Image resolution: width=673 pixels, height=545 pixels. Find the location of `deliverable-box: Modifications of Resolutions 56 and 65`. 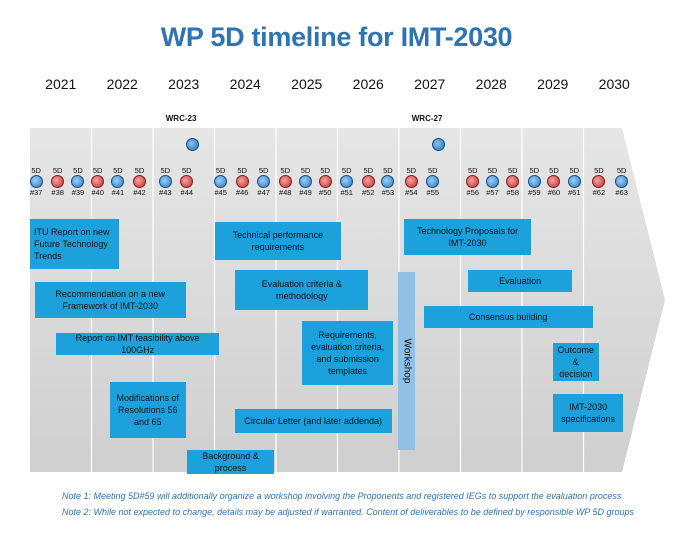

deliverable-box: Modifications of Resolutions 56 and 65 is located at coordinates (147, 410).